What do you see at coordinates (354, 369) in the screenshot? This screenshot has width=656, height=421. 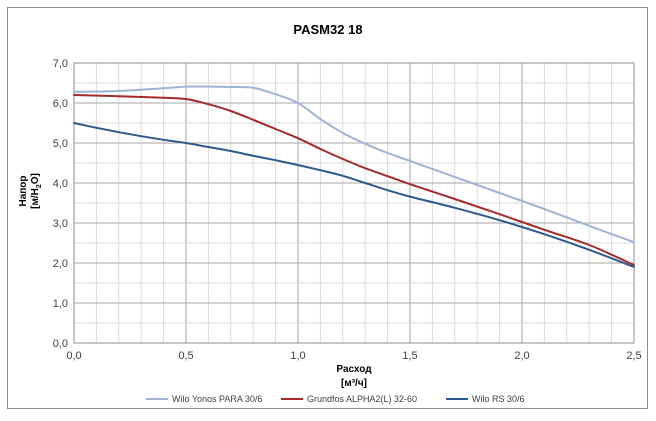 I see `x-axis-title: Расход` at bounding box center [354, 369].